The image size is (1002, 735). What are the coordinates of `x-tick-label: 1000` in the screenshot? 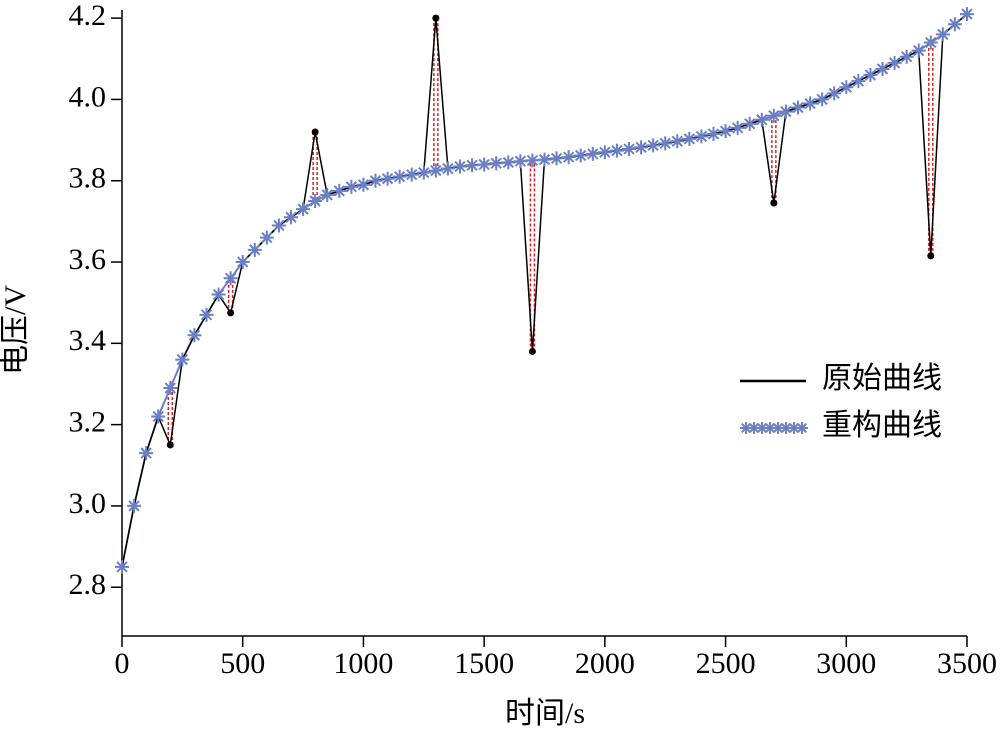 It's located at (363, 663).